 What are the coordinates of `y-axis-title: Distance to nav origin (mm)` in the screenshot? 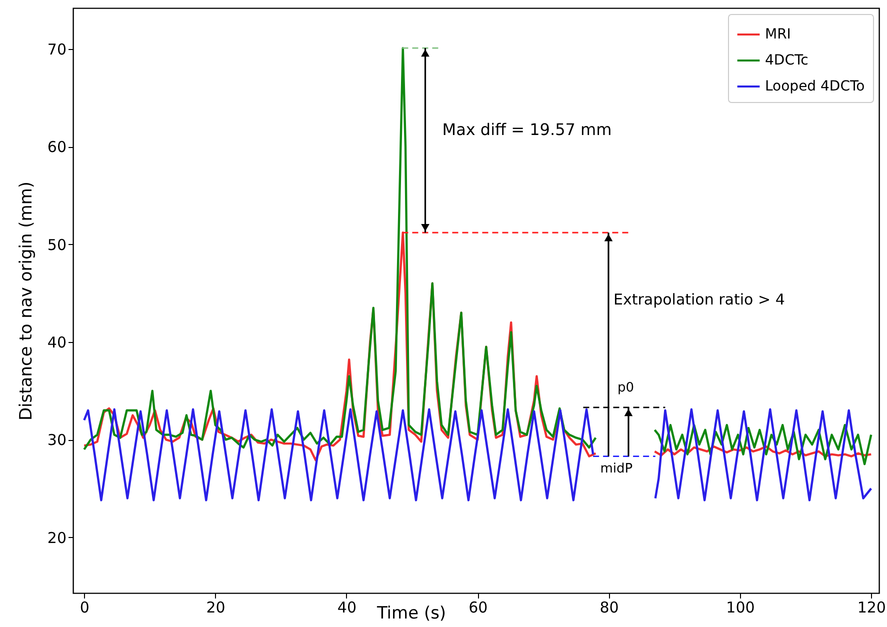 It's located at (26, 301).